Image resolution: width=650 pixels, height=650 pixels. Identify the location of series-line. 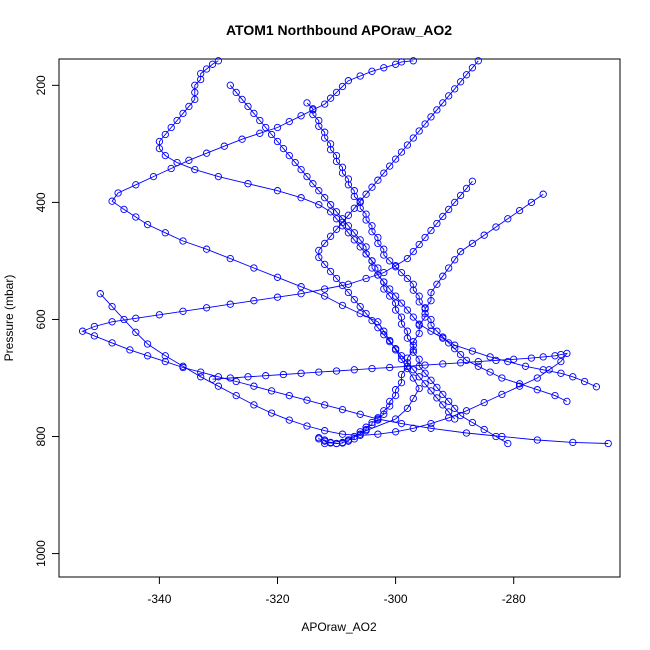
(398, 240).